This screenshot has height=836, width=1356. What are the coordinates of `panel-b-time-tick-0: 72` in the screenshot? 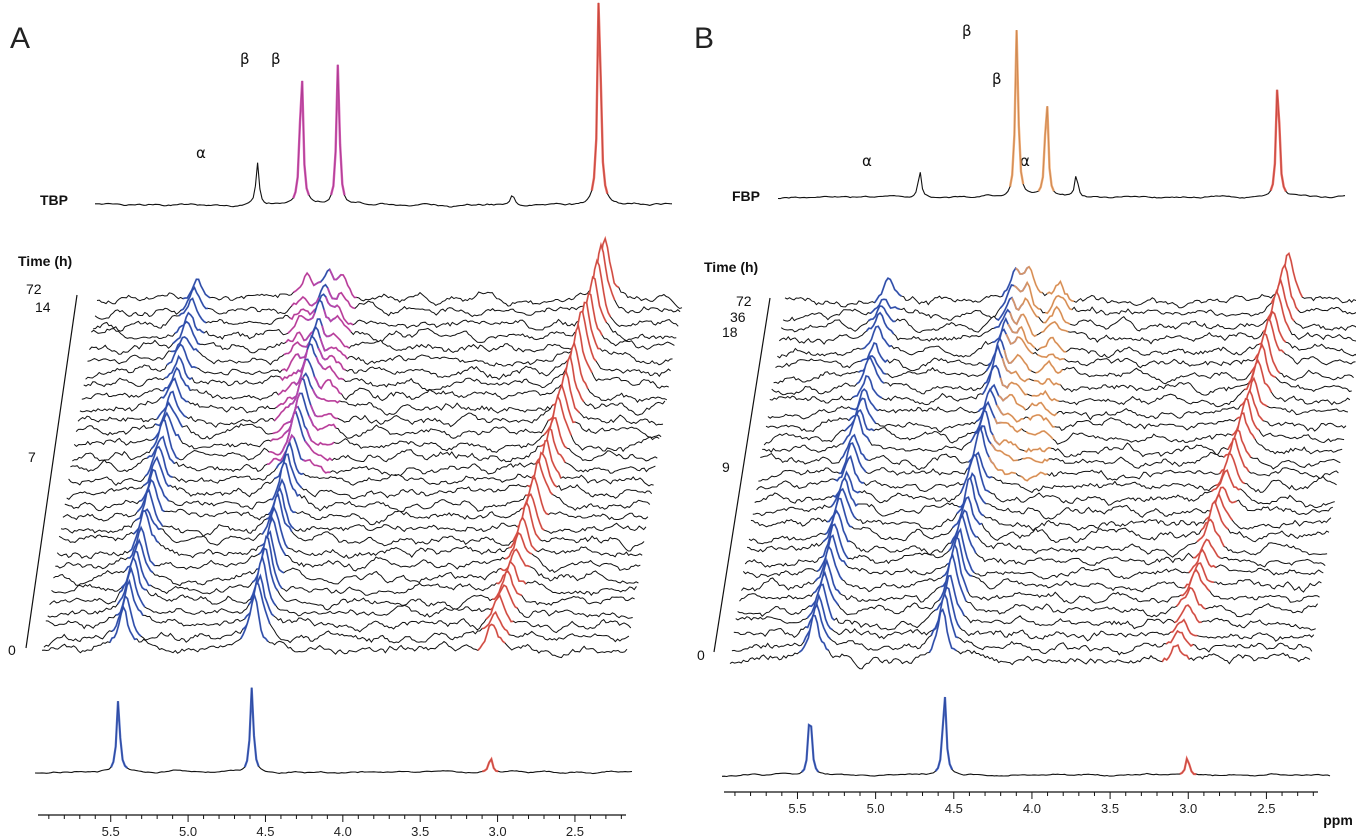 It's located at (744, 301).